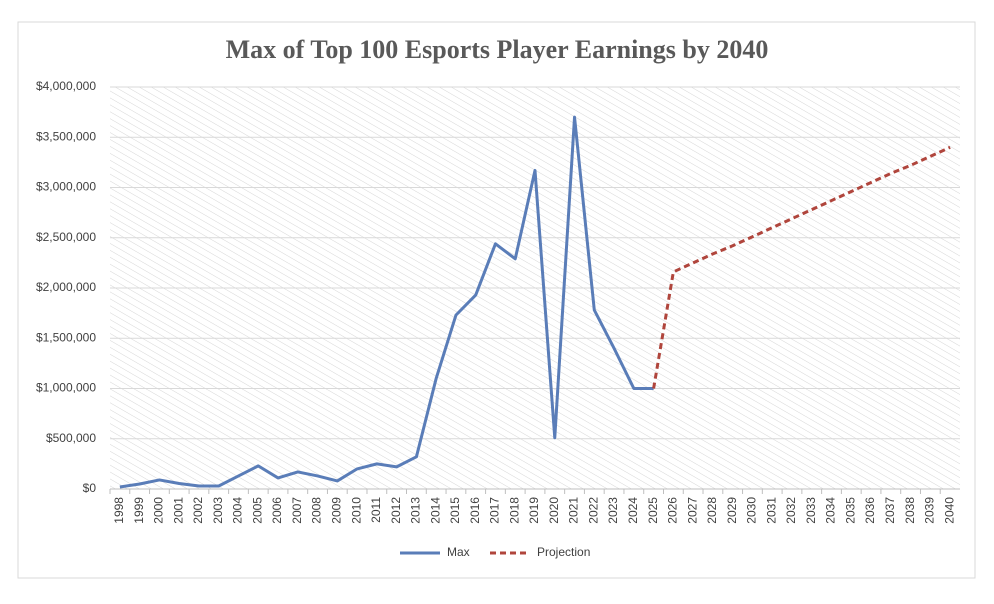 This screenshot has height=604, width=994. Describe the element at coordinates (139, 510) in the screenshot. I see `x-tick-label: 1999` at that location.